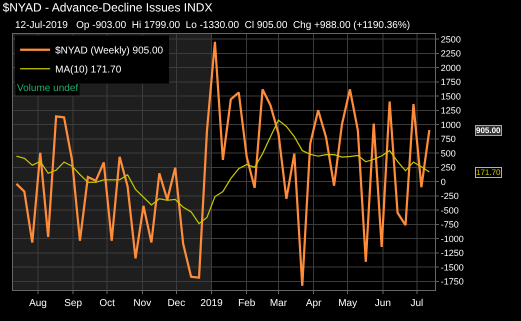 The image size is (521, 321). Describe the element at coordinates (449, 196) in the screenshot. I see `y-tick-label: -250` at that location.